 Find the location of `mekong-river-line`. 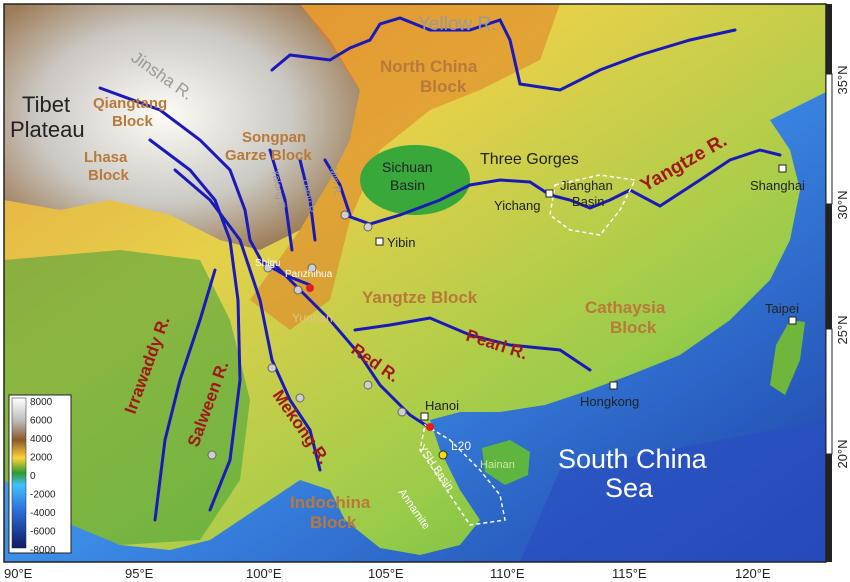

mekong-river-line is located at coordinates (247, 320).